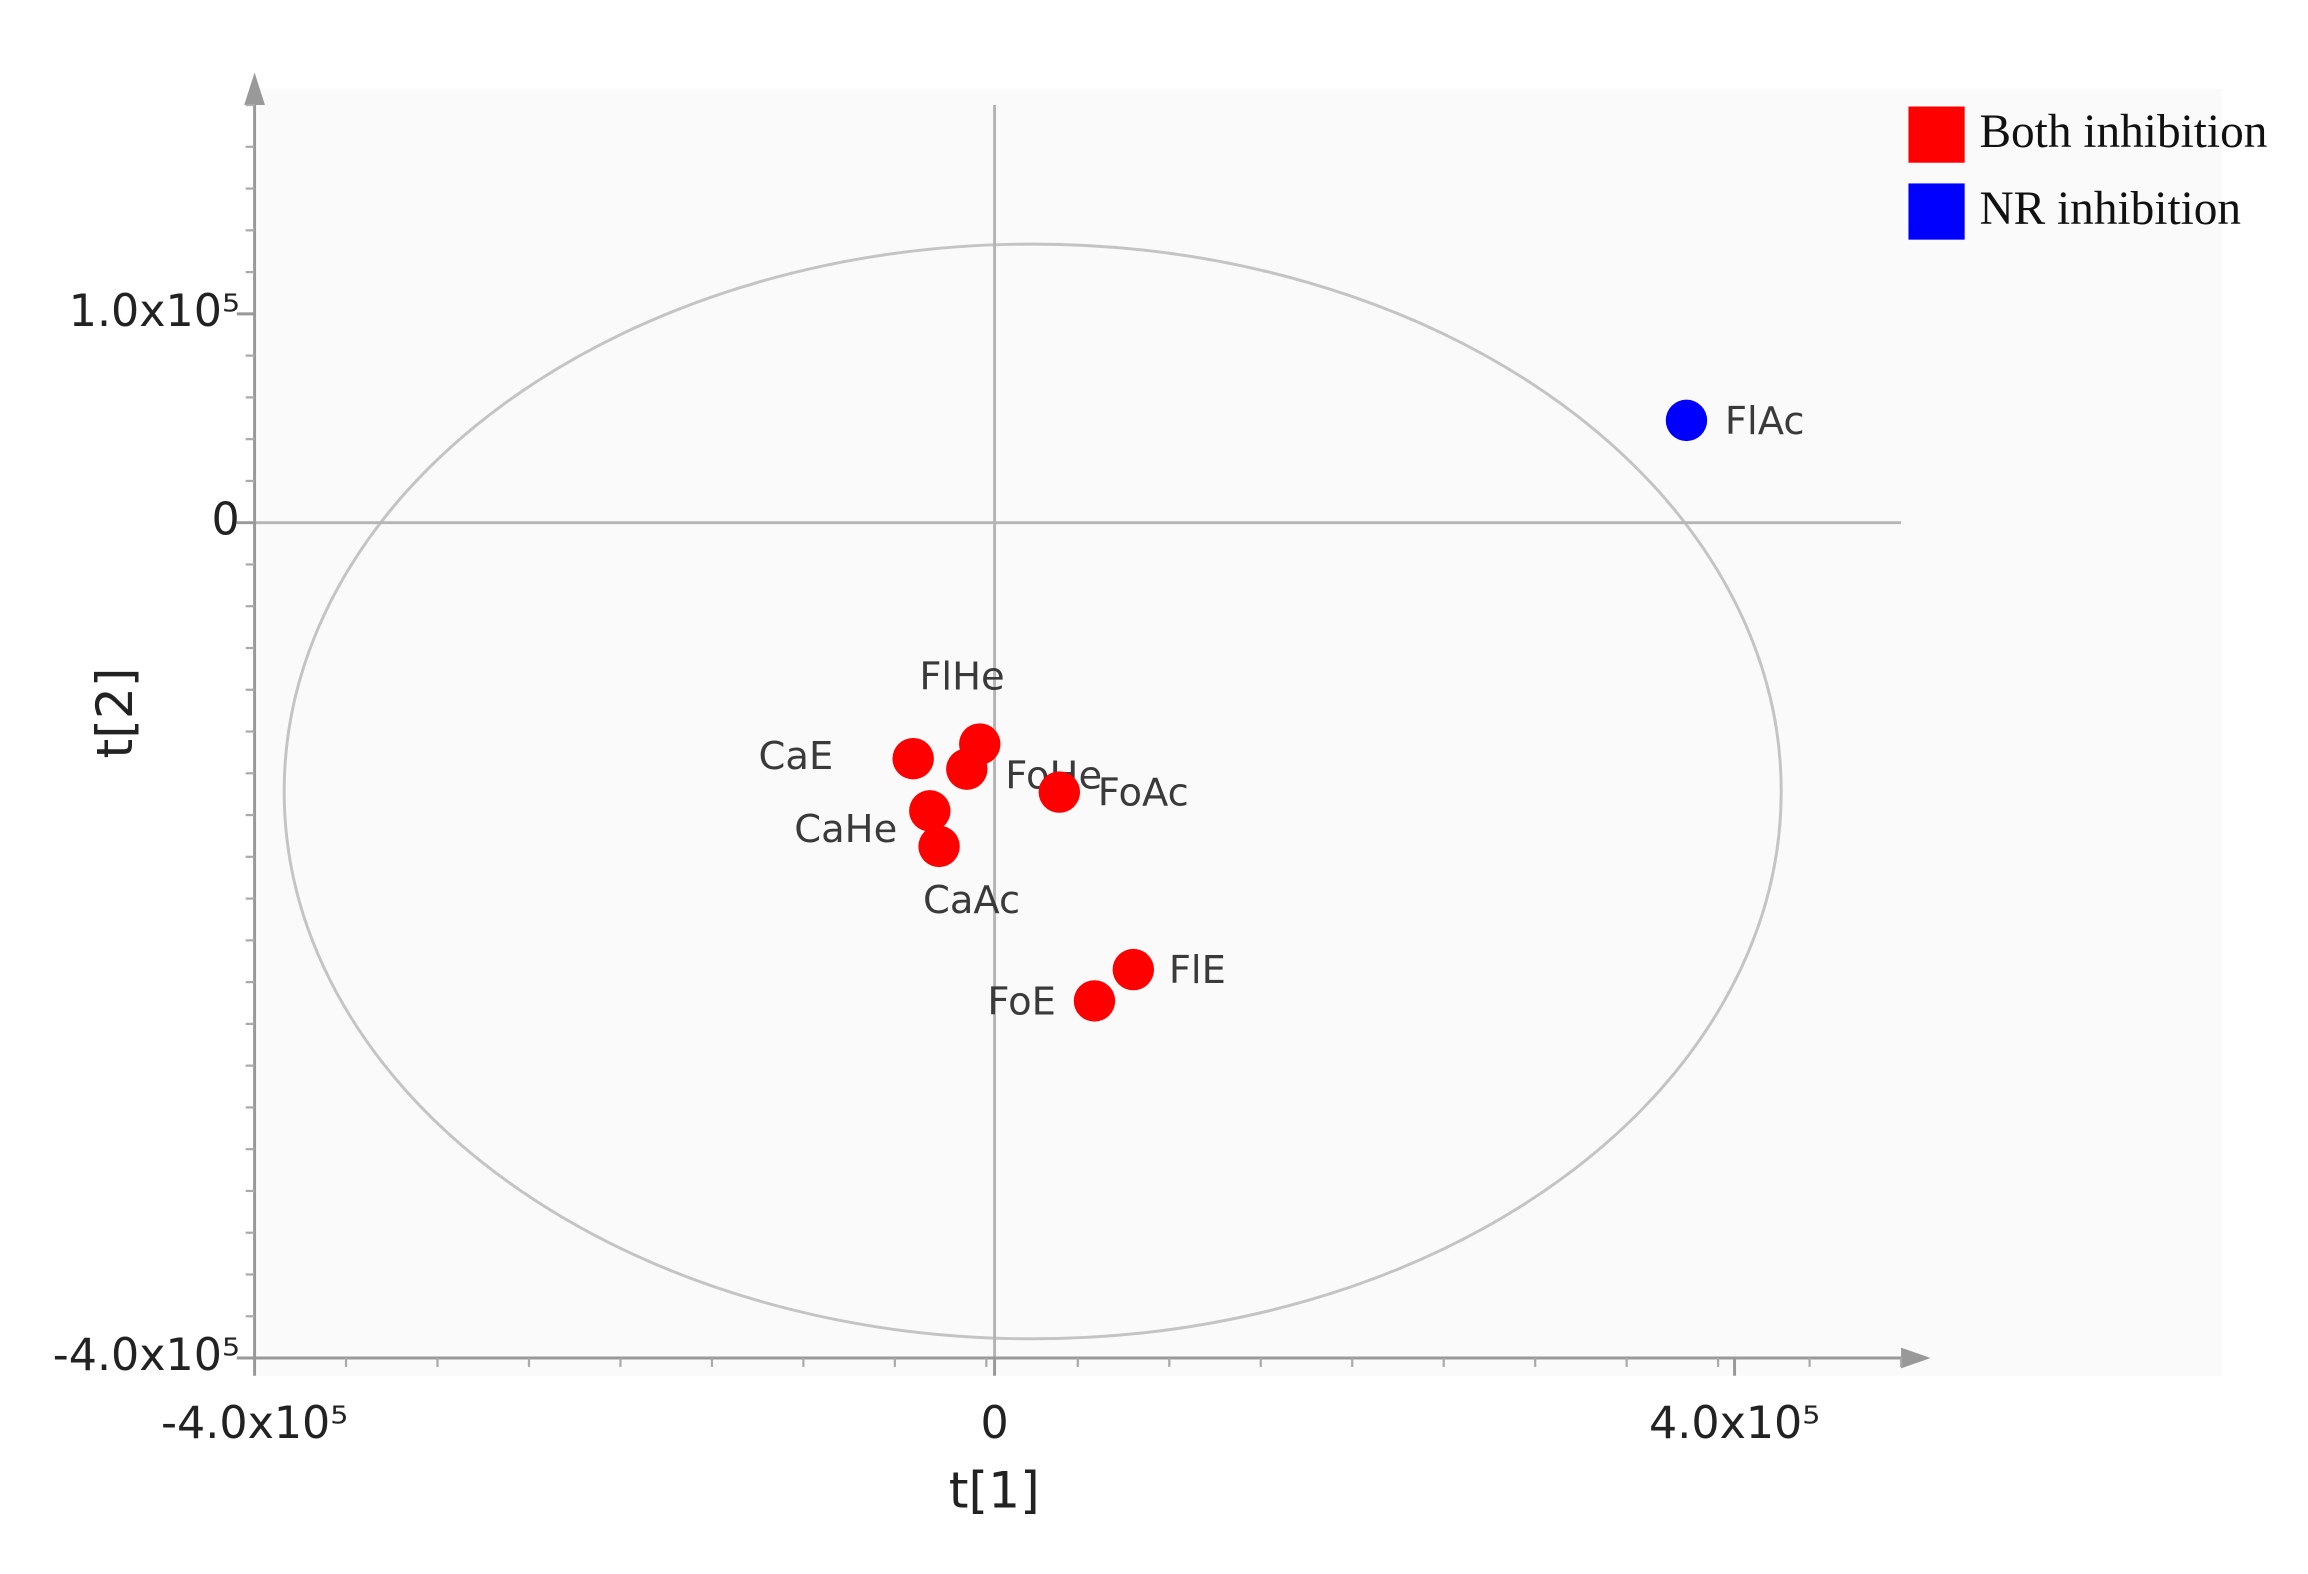 Image resolution: width=2308 pixels, height=1574 pixels. What do you see at coordinates (254, 1423) in the screenshot?
I see `x-tick-label: -4.0x10⁵` at bounding box center [254, 1423].